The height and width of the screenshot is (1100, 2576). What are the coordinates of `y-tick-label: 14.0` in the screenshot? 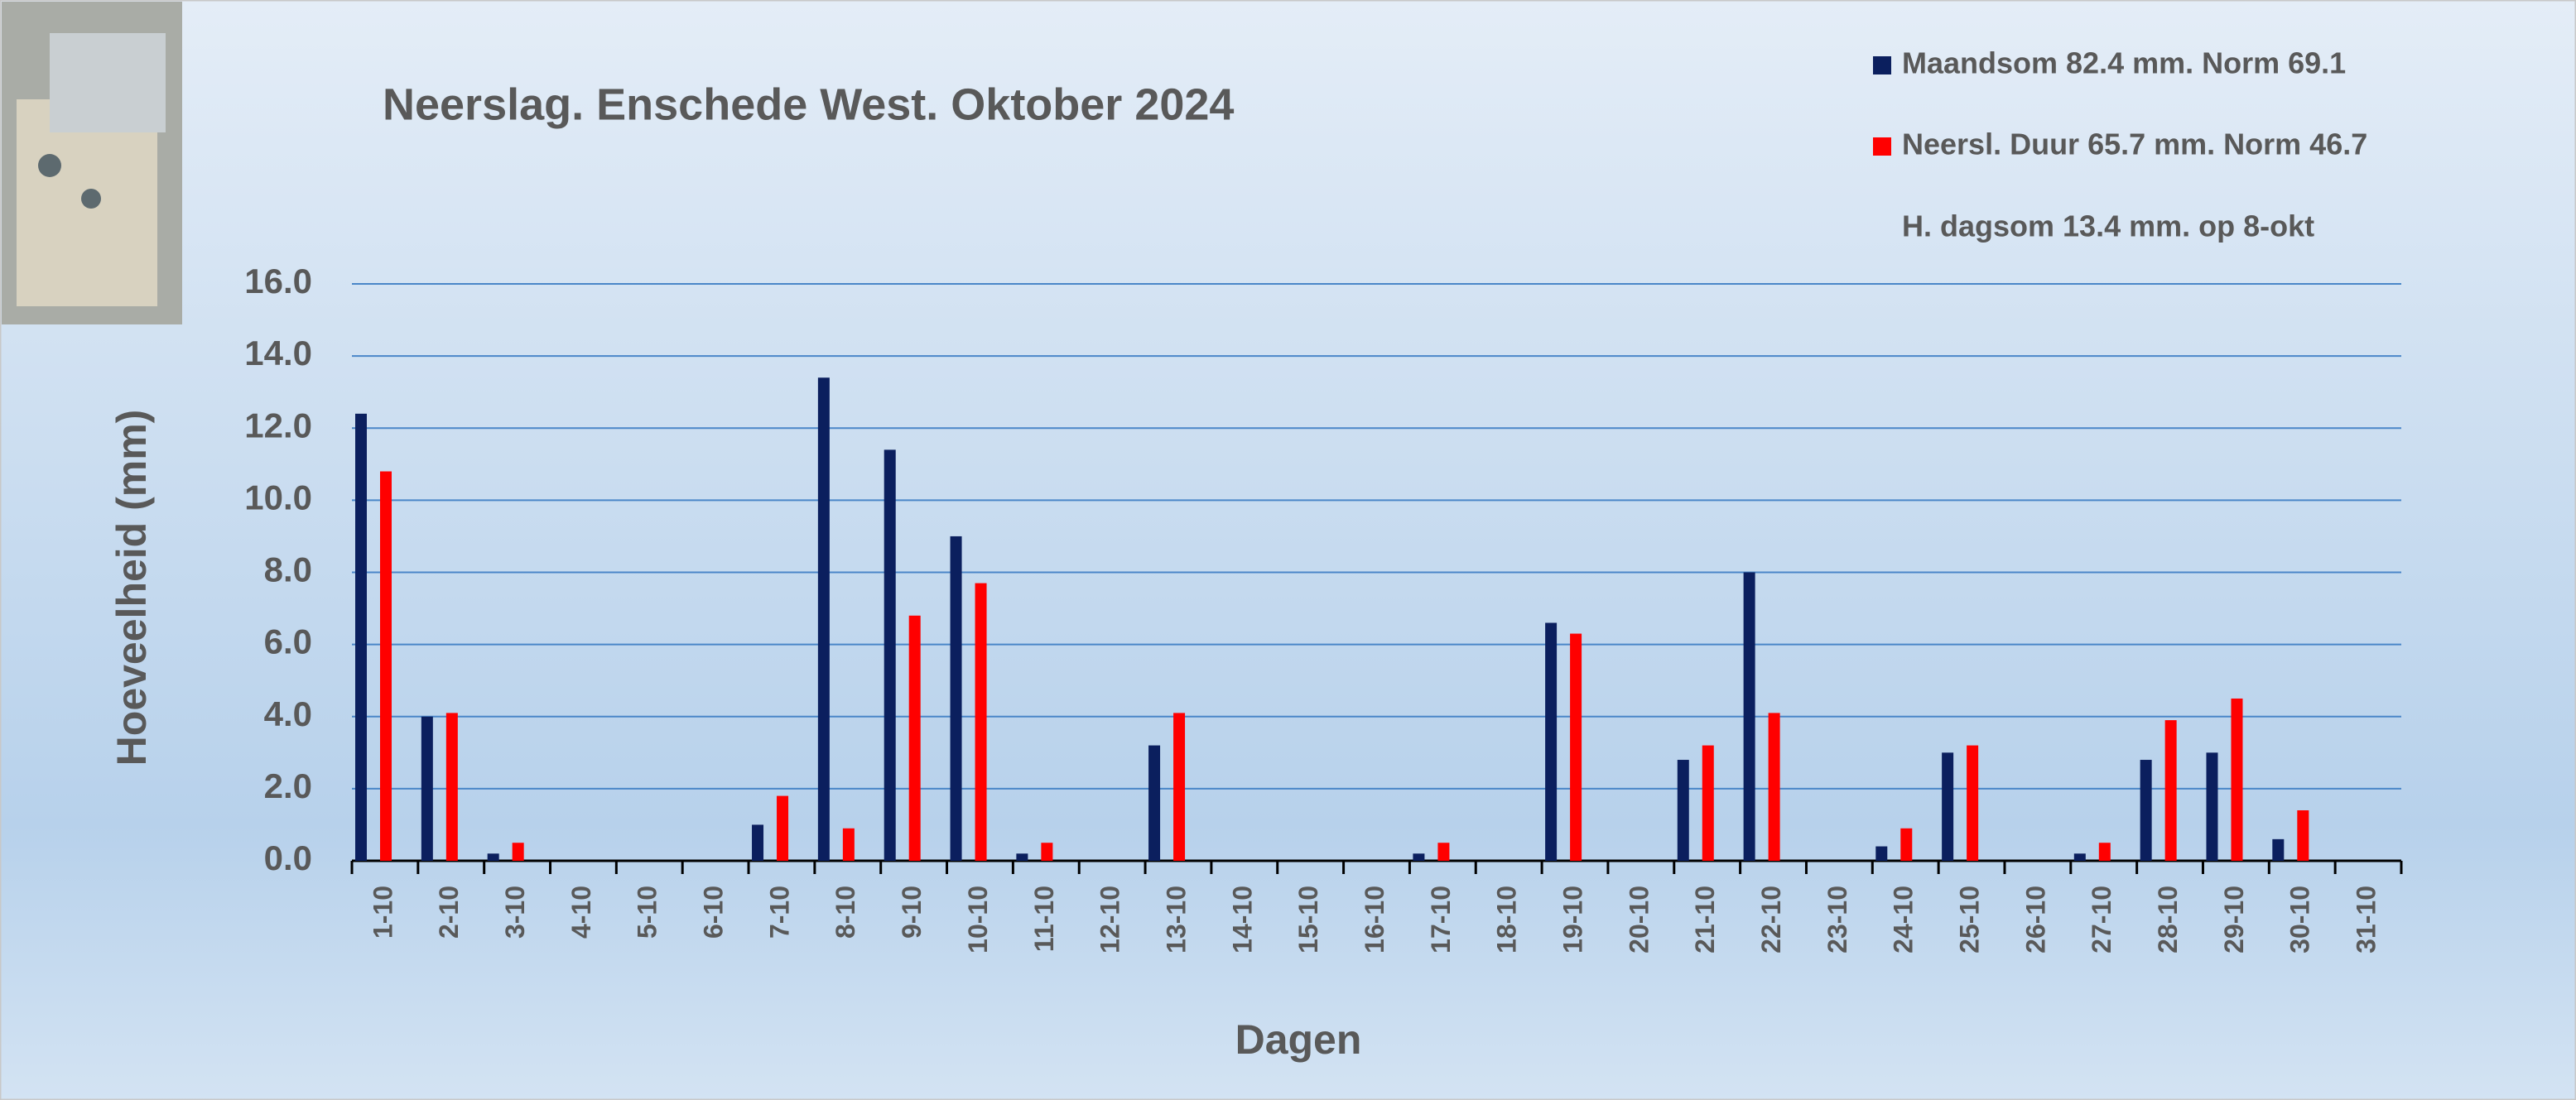 It's located at (278, 353).